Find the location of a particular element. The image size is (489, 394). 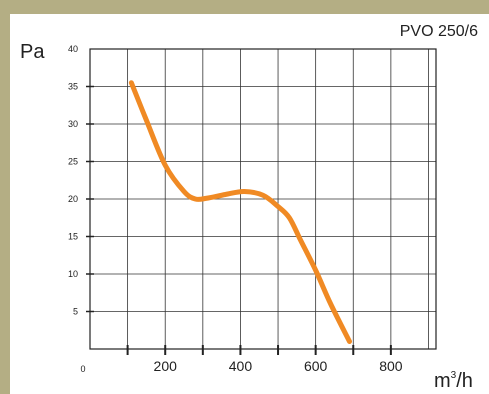

x-tick-label: 200 is located at coordinates (166, 366).